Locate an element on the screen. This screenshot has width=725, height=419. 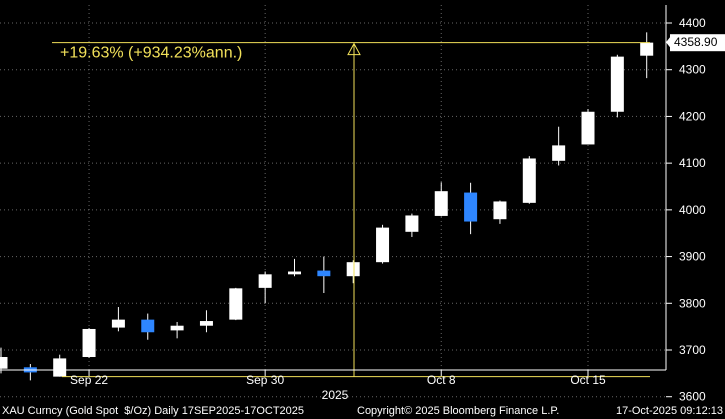
y-tick-label: 4000 is located at coordinates (692, 210).